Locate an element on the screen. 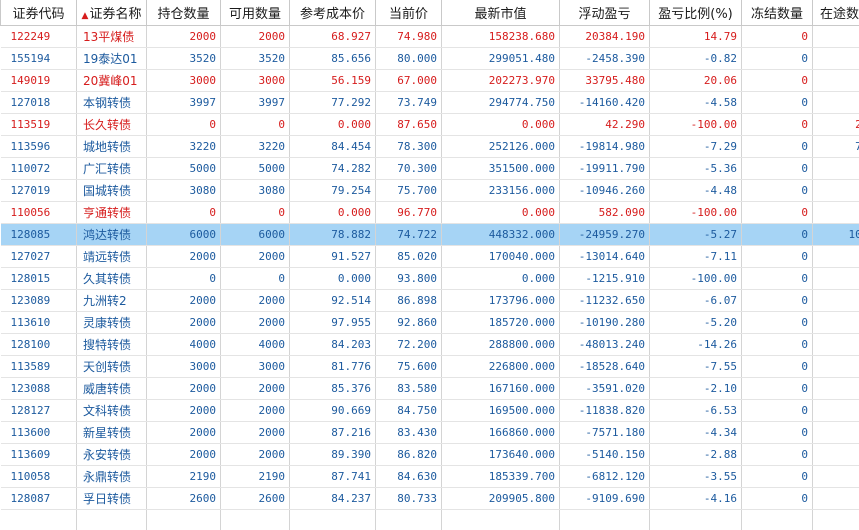 The width and height of the screenshot is (859, 530). security-name-cell: 永安转债 is located at coordinates (112, 455).